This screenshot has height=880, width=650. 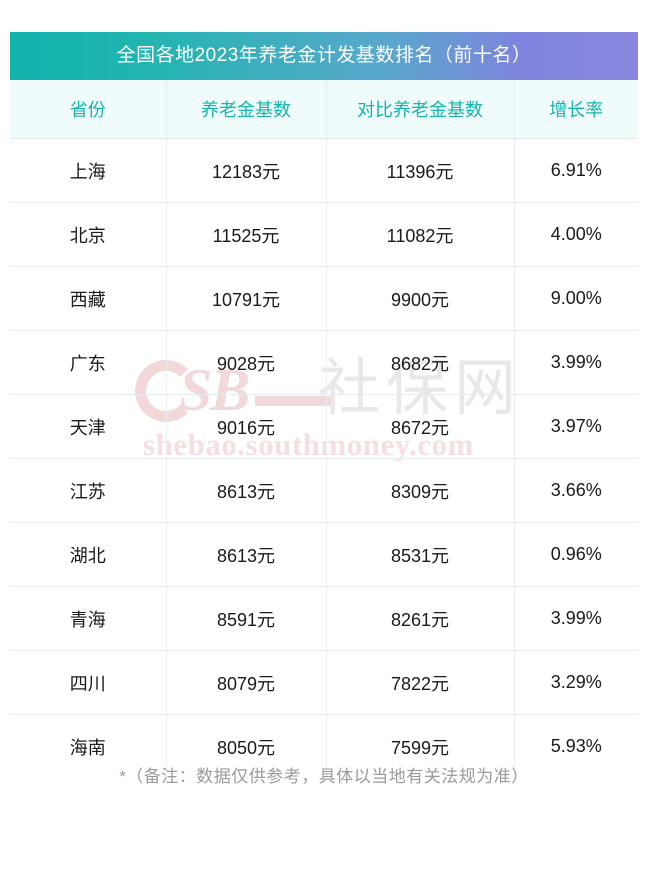 I want to click on footnote: *（备注：数据仅供参考，具体以当地有关法规为准）, so click(x=324, y=776).